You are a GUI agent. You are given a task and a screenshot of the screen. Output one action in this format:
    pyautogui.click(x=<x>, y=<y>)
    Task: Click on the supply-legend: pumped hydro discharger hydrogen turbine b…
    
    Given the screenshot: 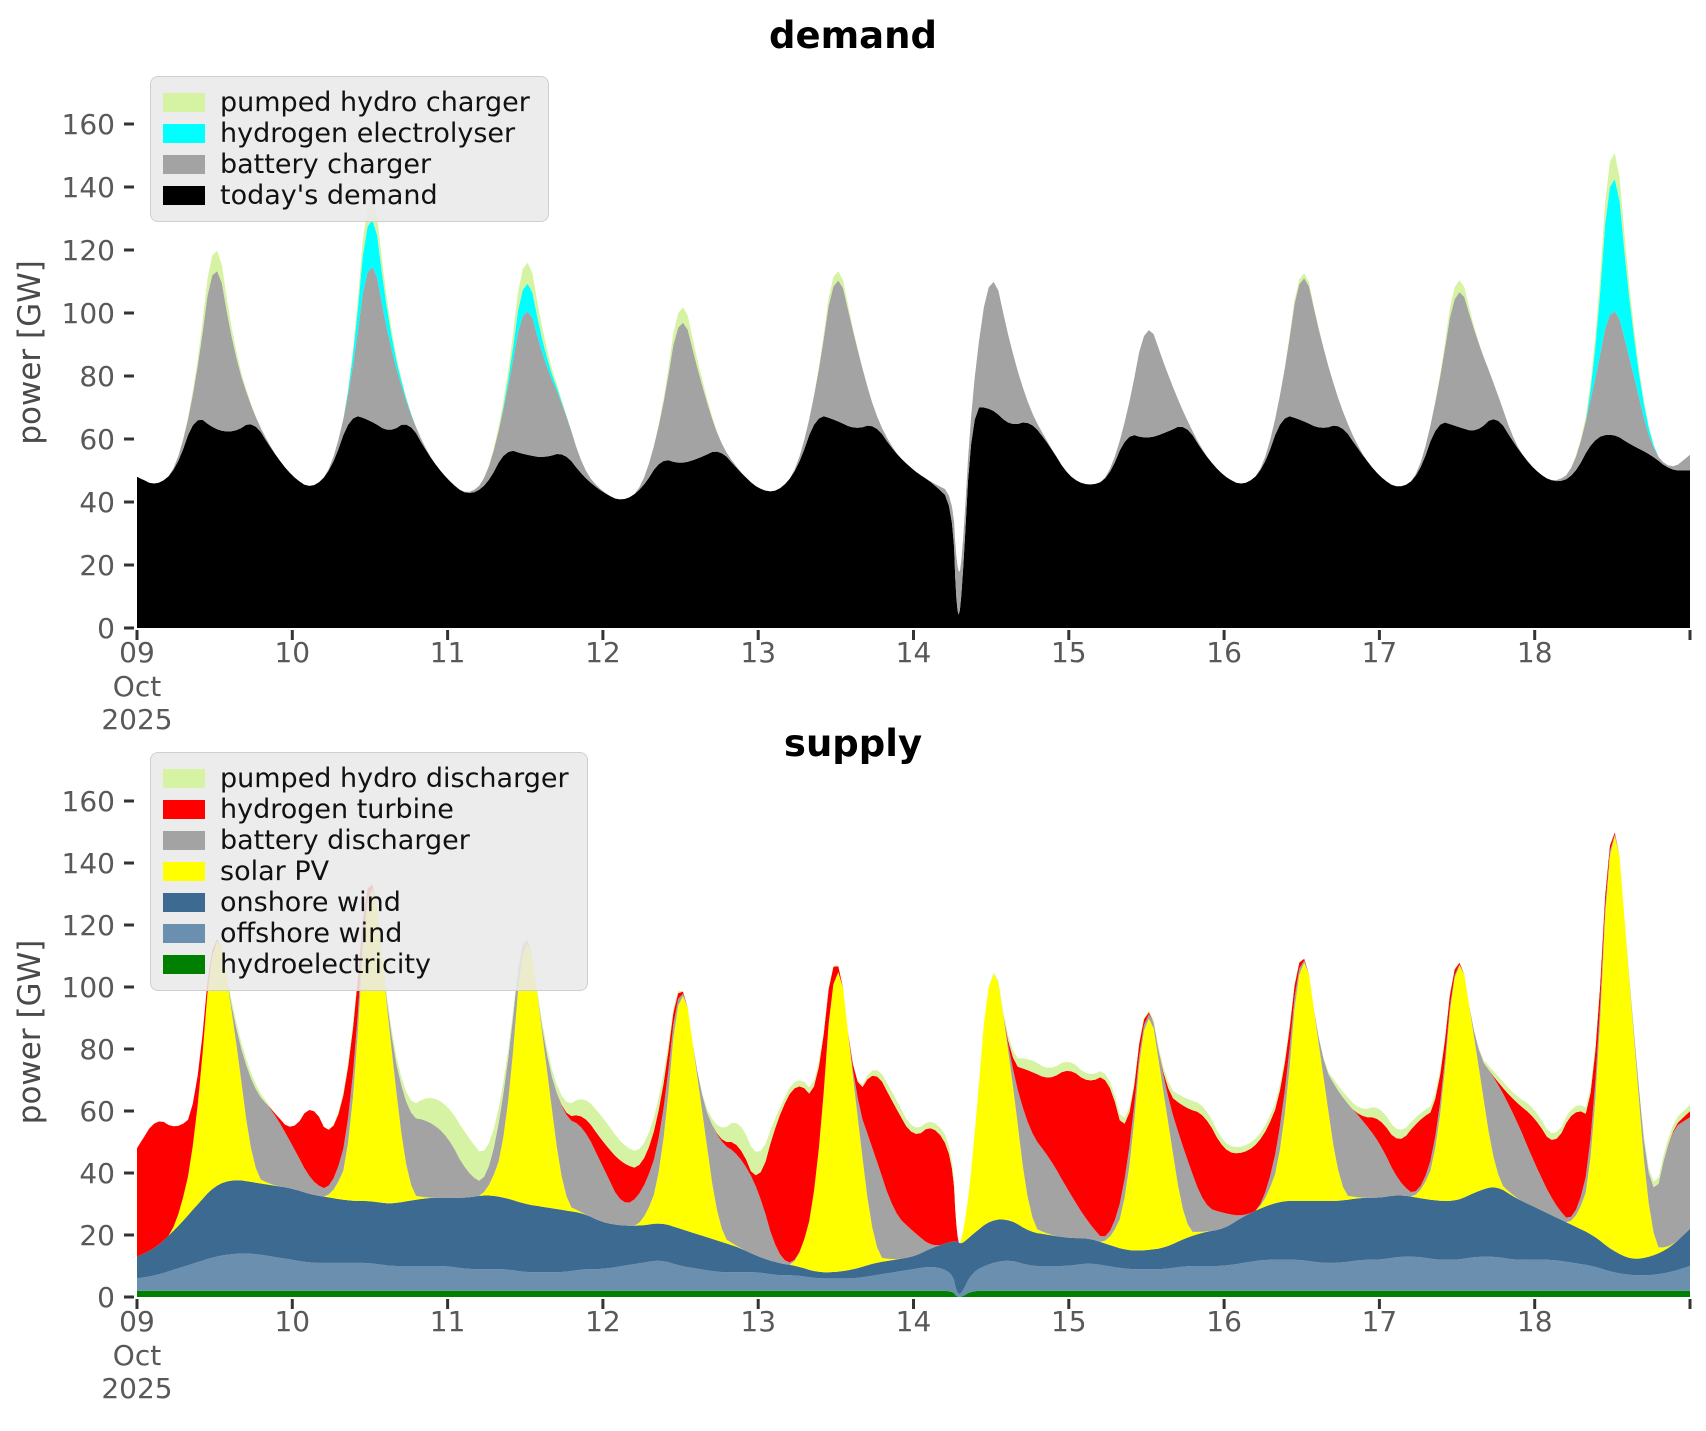 What is the action you would take?
    pyautogui.click(x=369, y=871)
    